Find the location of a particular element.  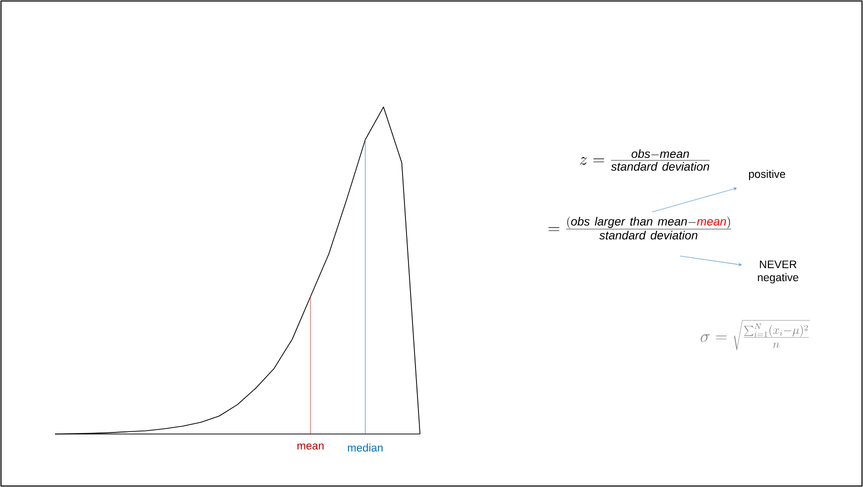

text: $=\frac{(\mathit{obs\ larger\ than\ mean}-\textcolor{red}{\mathit{mean}})}{\mathit{standard\ deviation}}$ is located at coordinates (640, 228).